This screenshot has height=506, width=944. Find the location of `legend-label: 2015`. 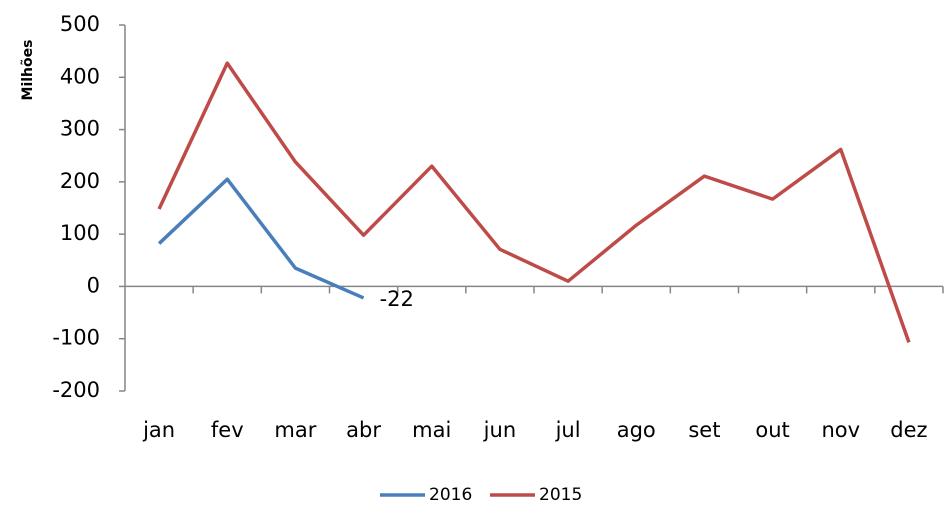

legend-label: 2015 is located at coordinates (560, 495).